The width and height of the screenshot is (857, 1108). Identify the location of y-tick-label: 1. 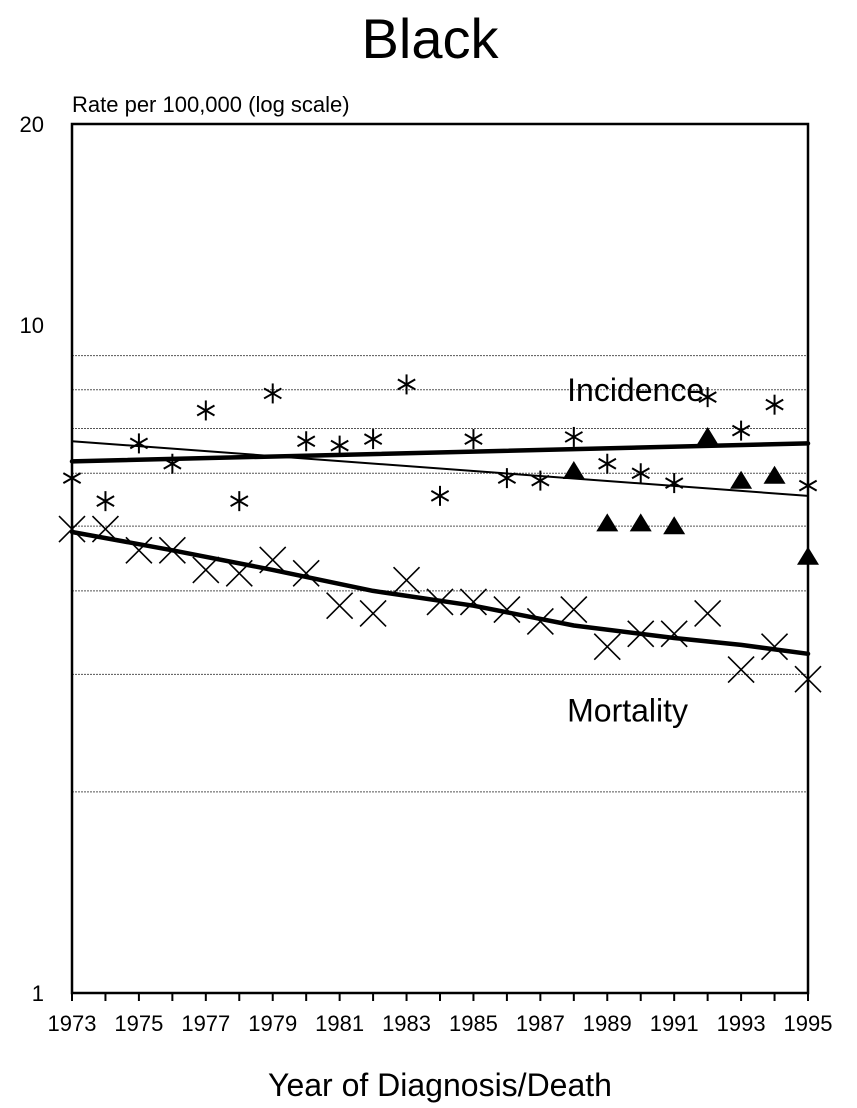
(38, 993).